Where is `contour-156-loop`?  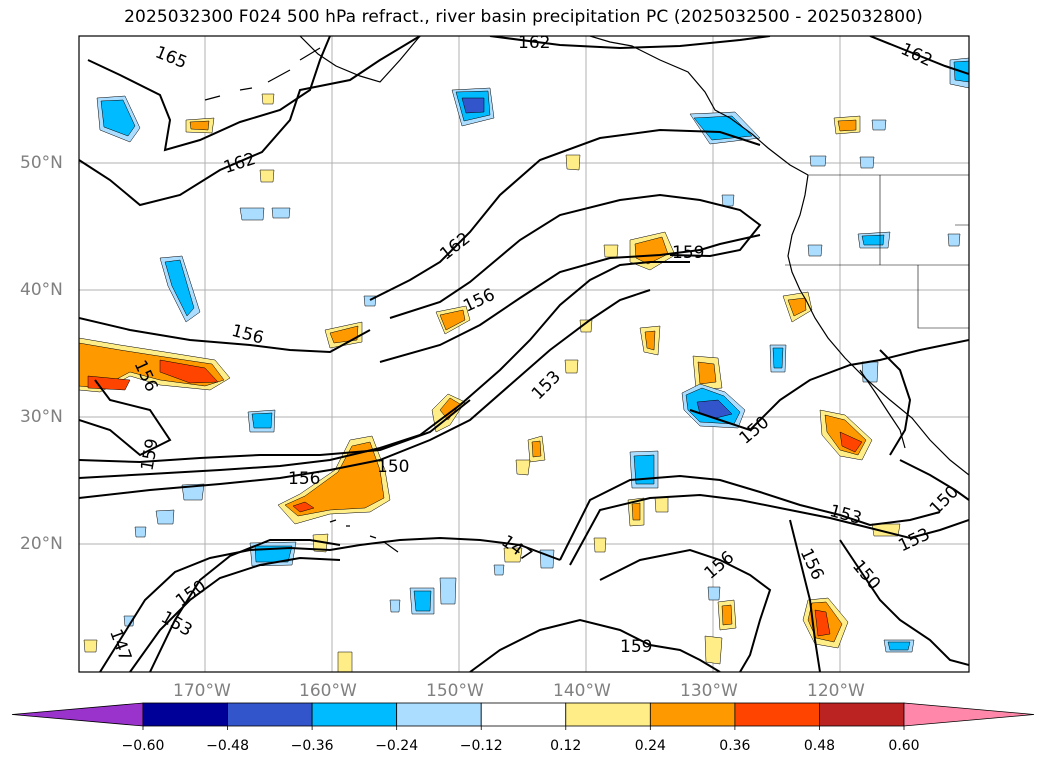 contour-156-loop is located at coordinates (685, 610).